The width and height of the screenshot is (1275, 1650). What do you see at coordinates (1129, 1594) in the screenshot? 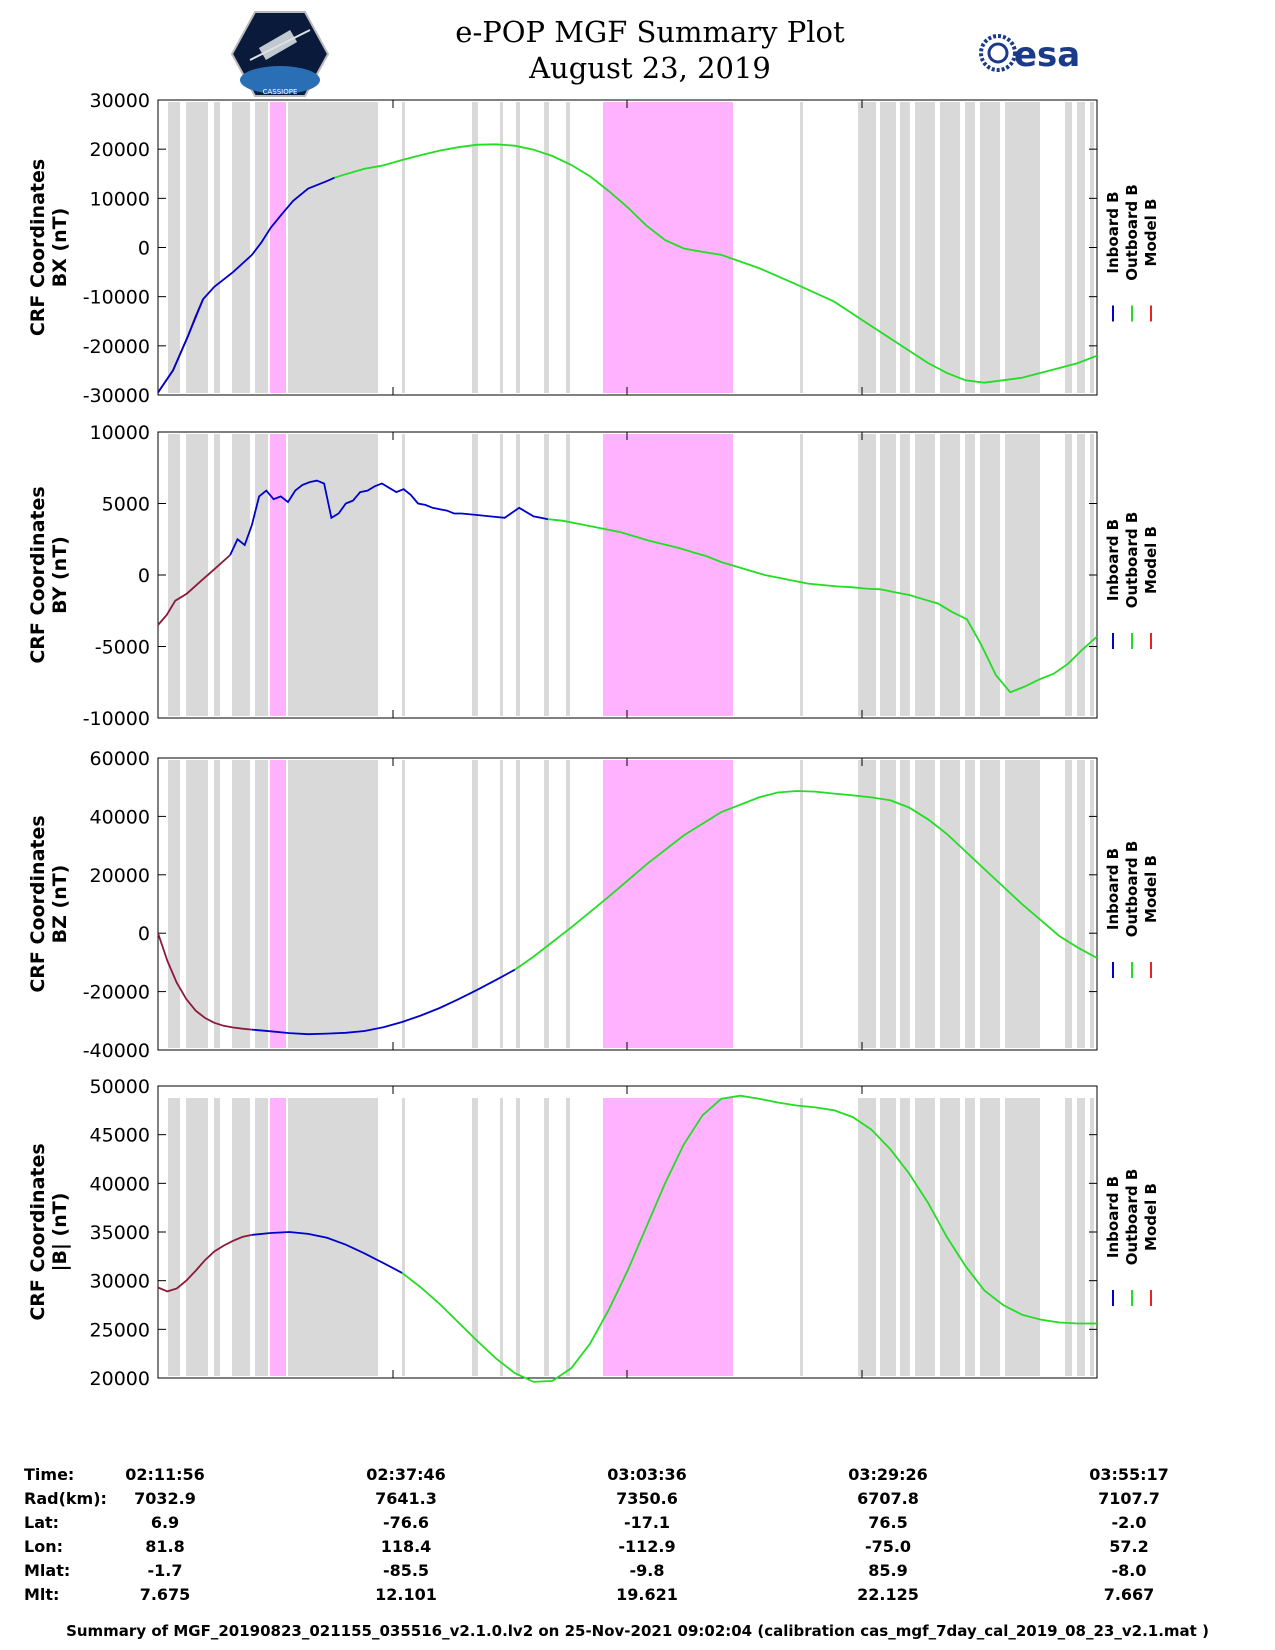
I see `cell-mlt: 7.667` at bounding box center [1129, 1594].